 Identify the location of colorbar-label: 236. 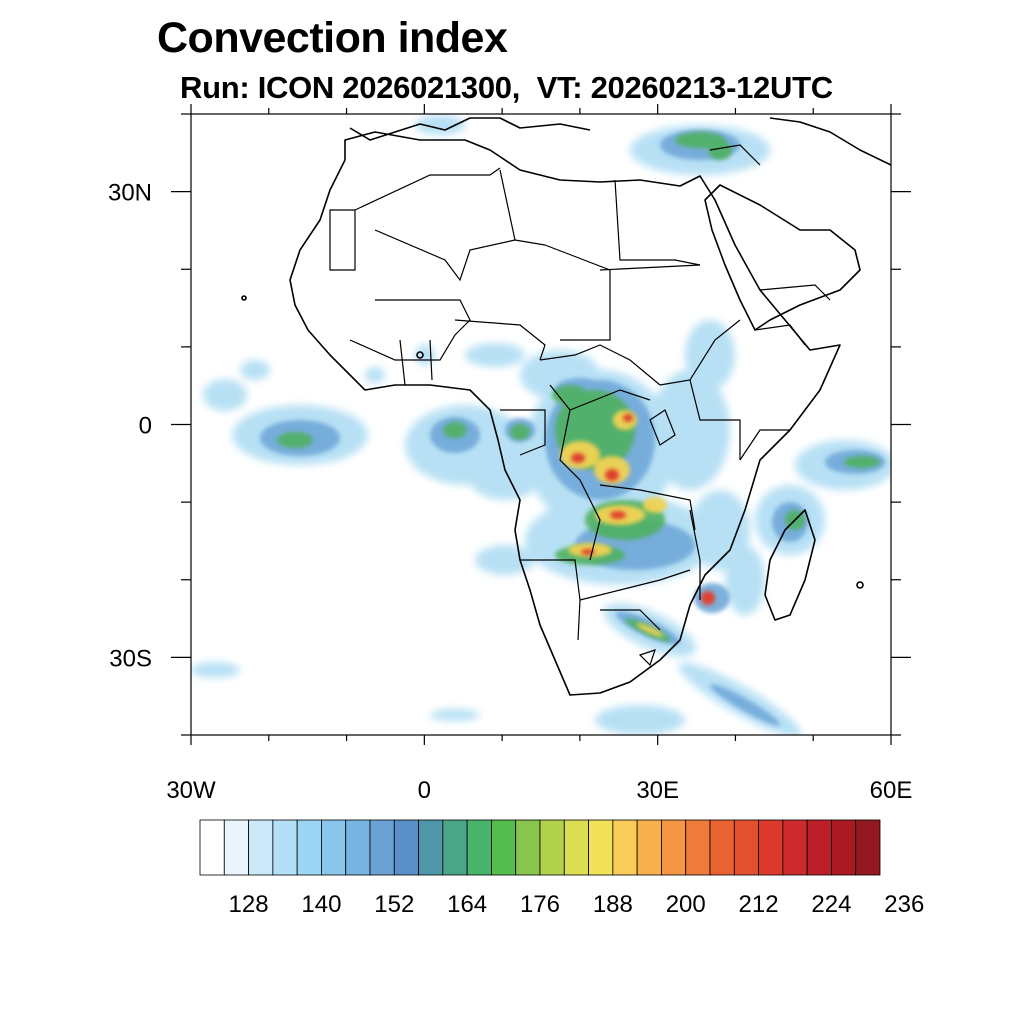
(904, 904).